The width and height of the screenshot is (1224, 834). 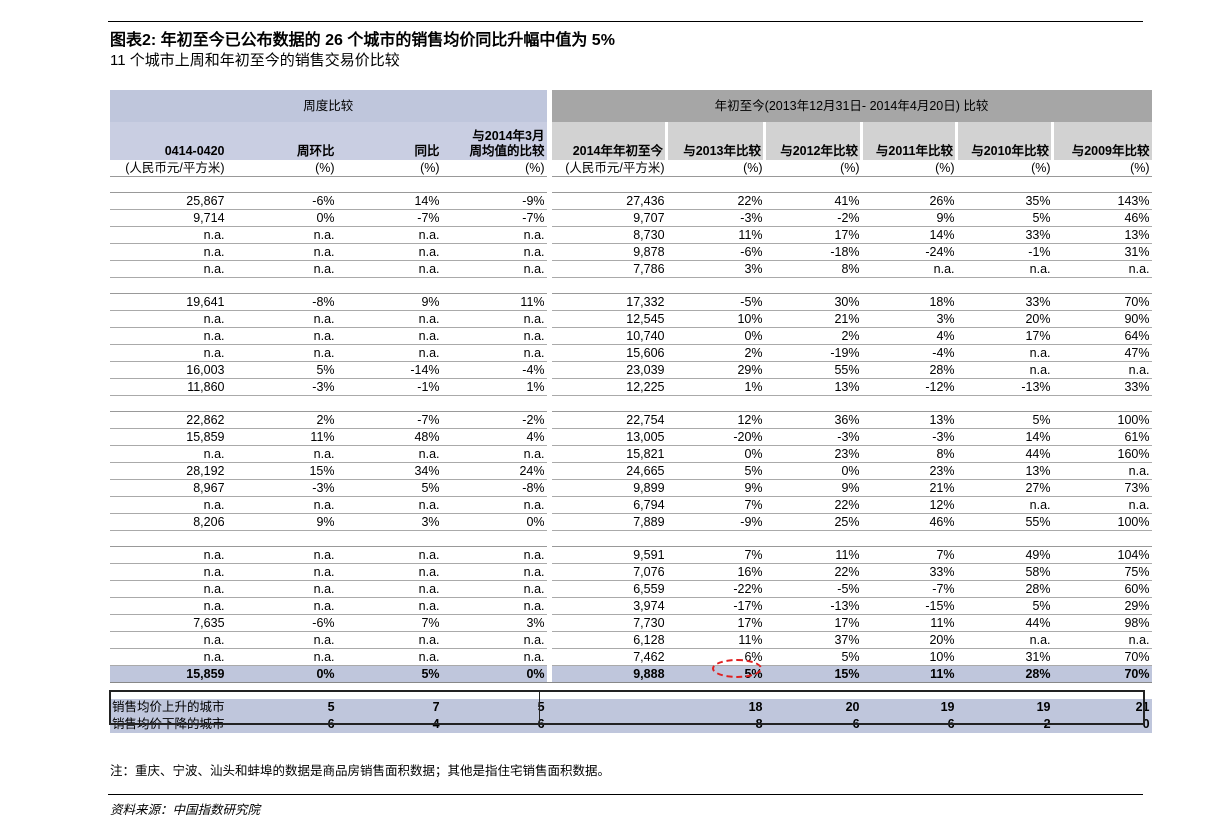 I want to click on cell: 8,730, so click(x=609, y=235).